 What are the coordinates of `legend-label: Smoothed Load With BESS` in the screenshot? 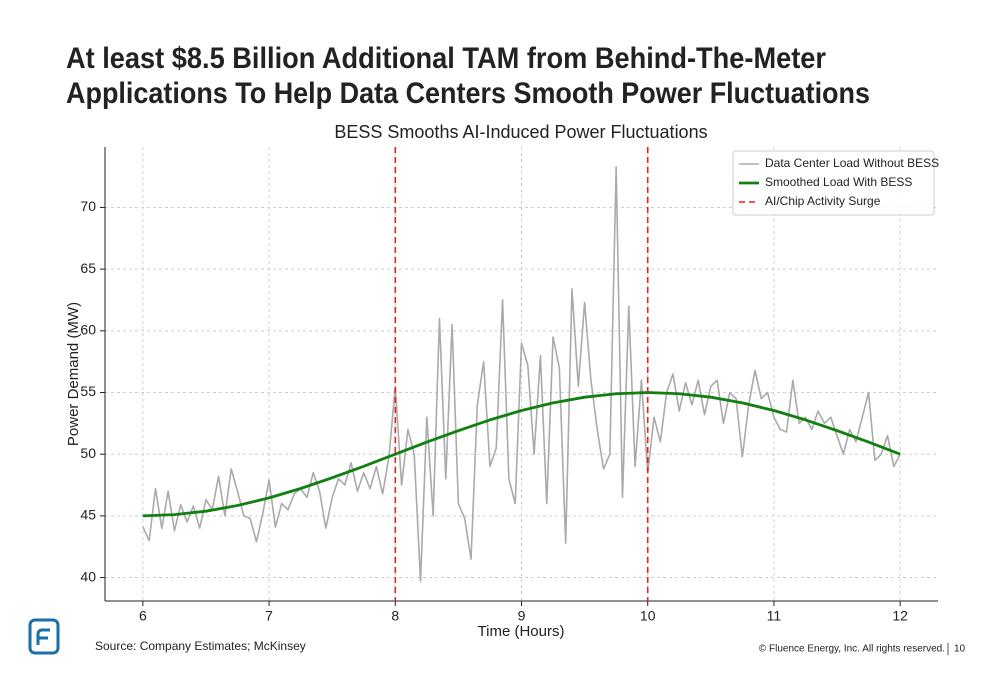 It's located at (838, 182).